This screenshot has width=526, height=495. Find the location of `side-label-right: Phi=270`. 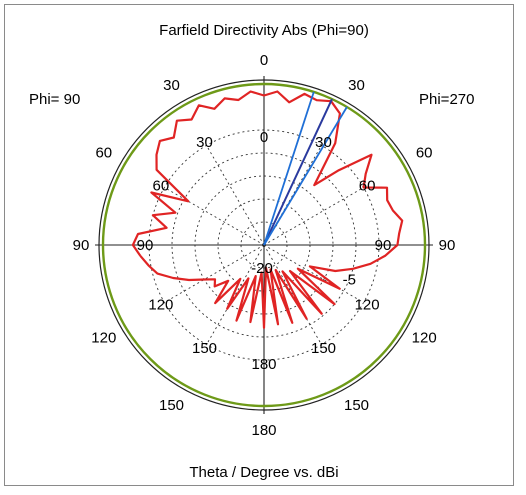

side-label-right: Phi=270 is located at coordinates (446, 99).